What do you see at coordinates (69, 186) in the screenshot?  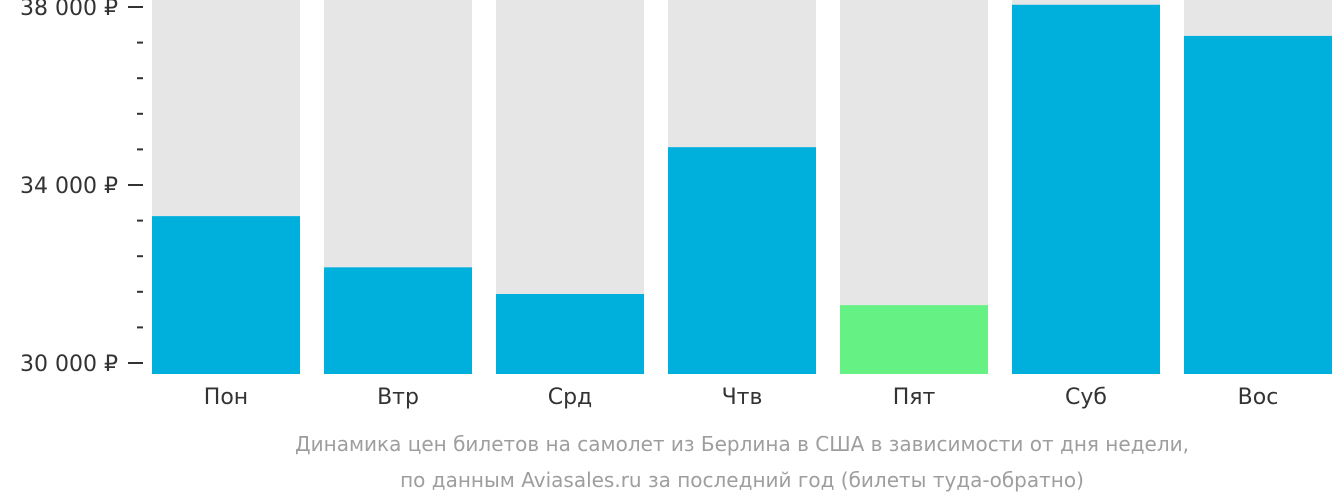 I see `y-tick-label: 34 000 ₽` at bounding box center [69, 186].